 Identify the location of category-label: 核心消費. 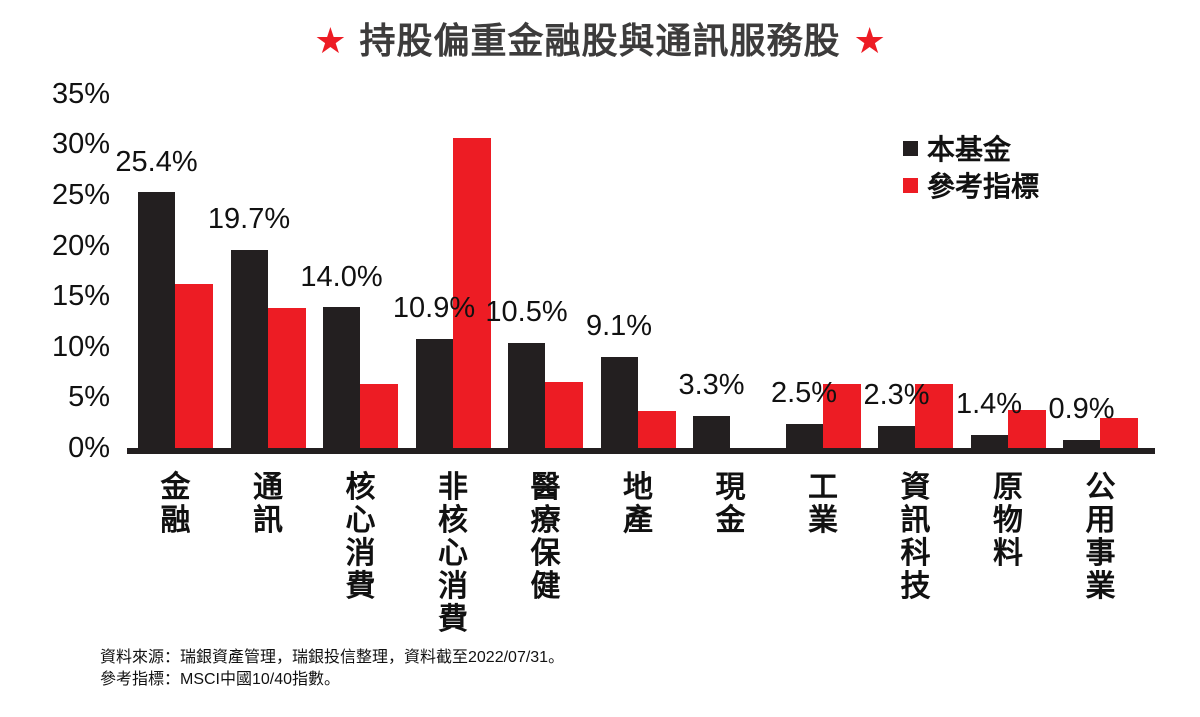
(360, 537).